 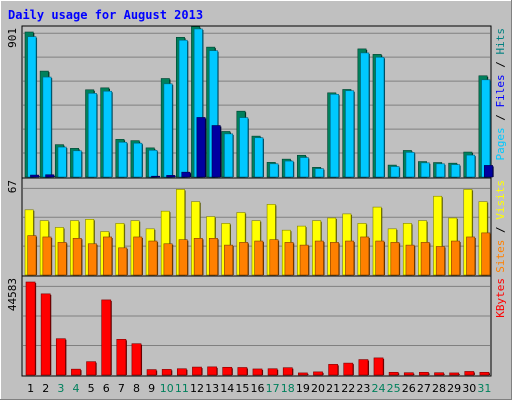 I want to click on day-label-21: 21, so click(x=333, y=388).